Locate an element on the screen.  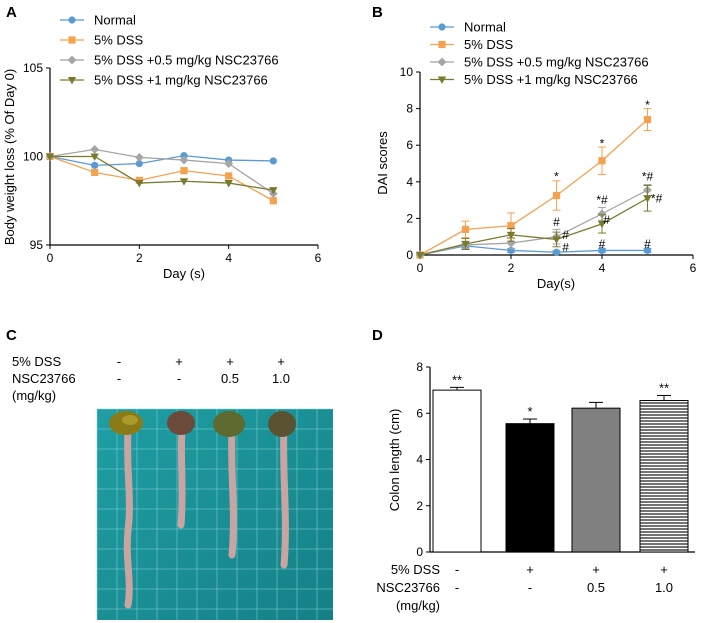
chart-a-legend-label-3: 5% DSS +1 mg/kg NSC23766 is located at coordinates (181, 80).